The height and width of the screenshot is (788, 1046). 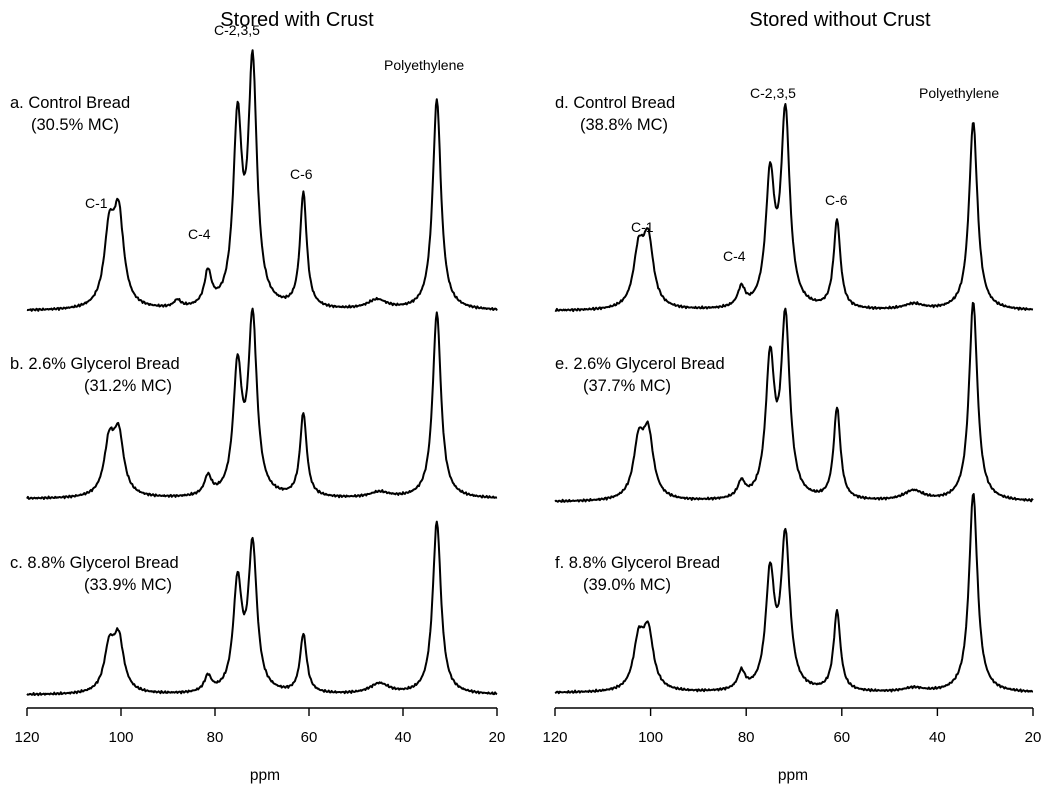 What do you see at coordinates (637, 563) in the screenshot?
I see `sample-label-f: f. 8.8% Glycerol Bread` at bounding box center [637, 563].